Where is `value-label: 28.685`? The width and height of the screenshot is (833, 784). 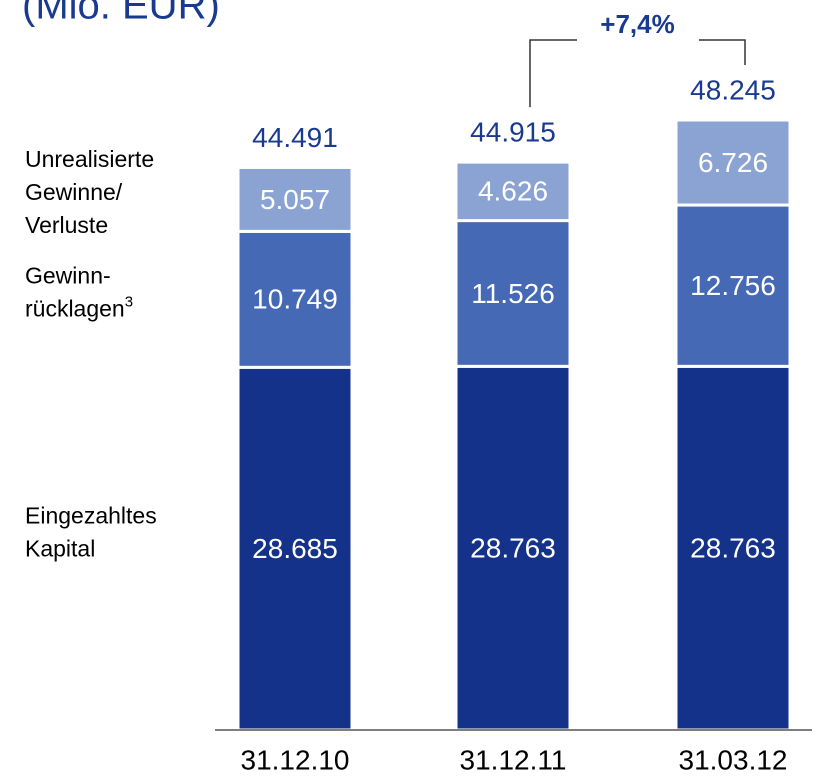
value-label: 28.685 is located at coordinates (295, 548).